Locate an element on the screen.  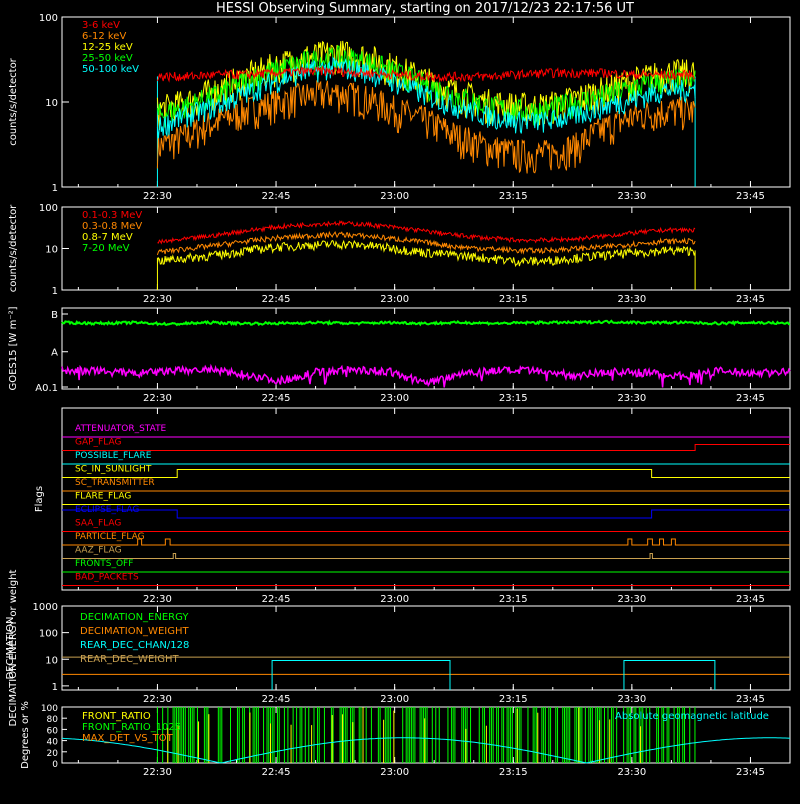
flag-label: SAA_FLAG is located at coordinates (98, 524).